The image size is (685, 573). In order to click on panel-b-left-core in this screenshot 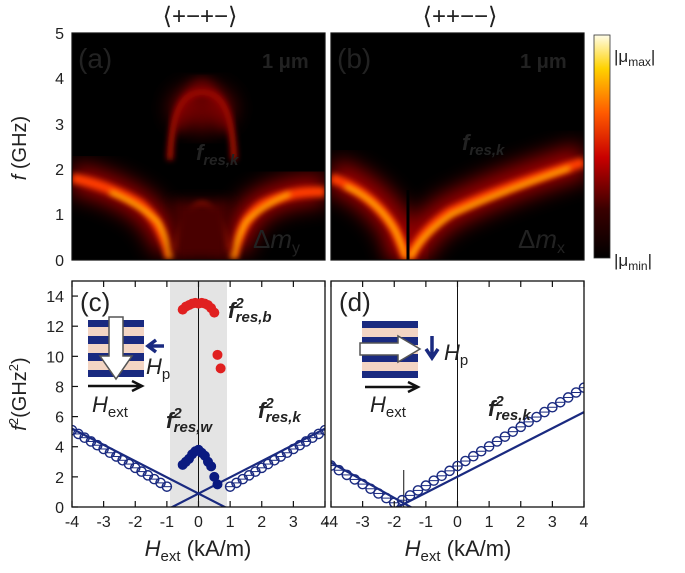, I will do `click(376, 221)`.